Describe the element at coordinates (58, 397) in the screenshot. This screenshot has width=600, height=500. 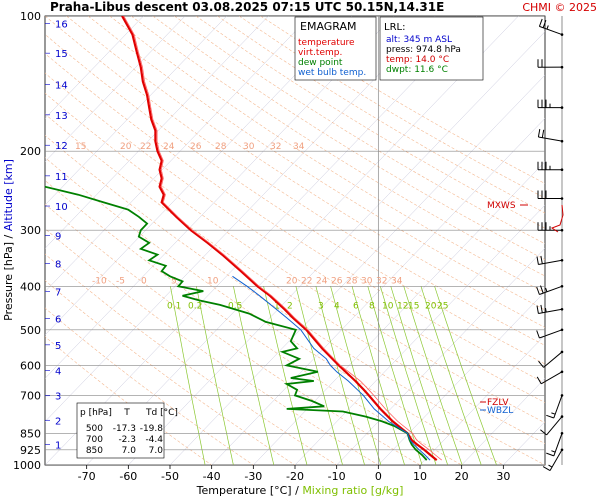
I see `altitude-tick-label: 3` at that location.